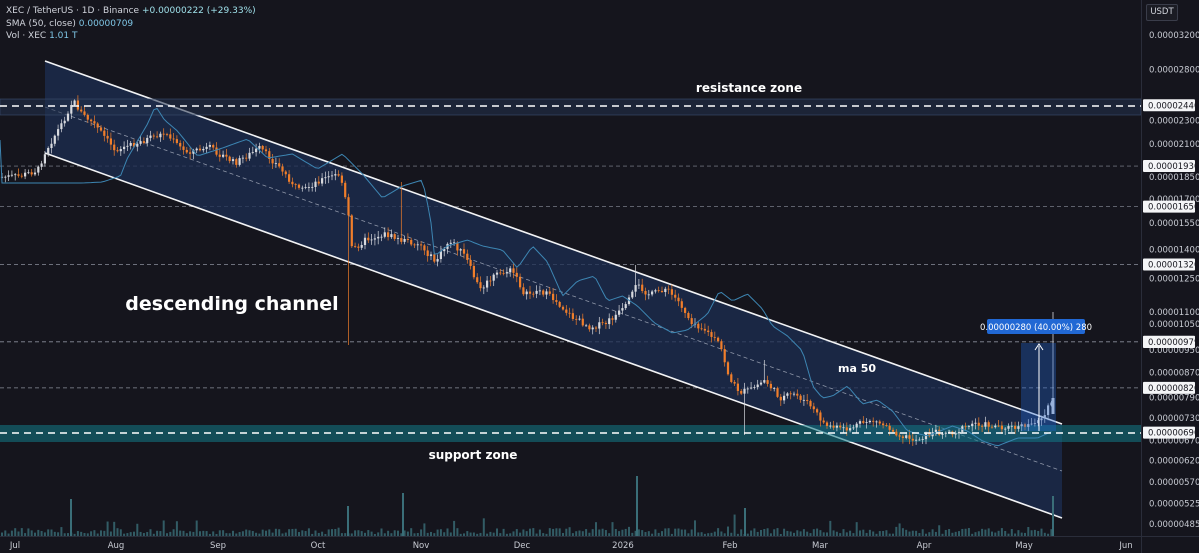 This screenshot has height=553, width=1199. What do you see at coordinates (1173, 208) in the screenshot?
I see `level-price-label: 0.00001650` at bounding box center [1173, 208].